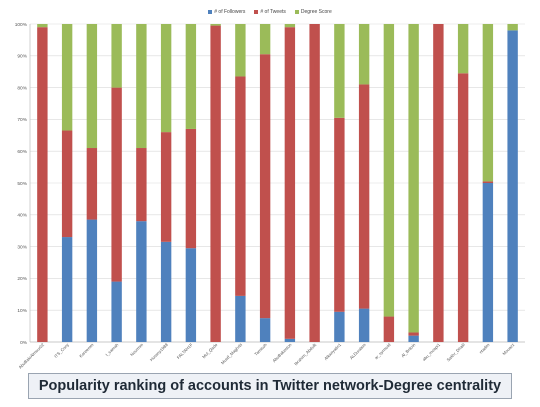  I want to click on legend-label-degree: Degree Score, so click(316, 12).